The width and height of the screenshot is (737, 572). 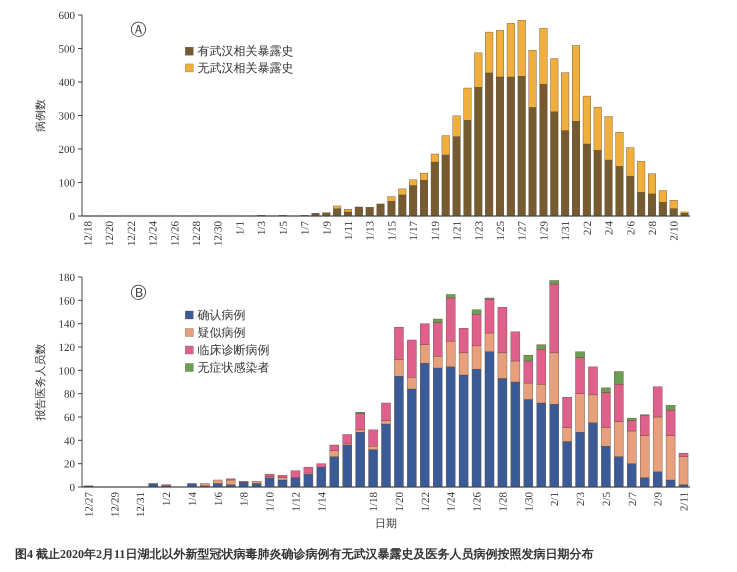 What do you see at coordinates (400, 502) in the screenshot?
I see `x-tick-label: 1/20` at bounding box center [400, 502].